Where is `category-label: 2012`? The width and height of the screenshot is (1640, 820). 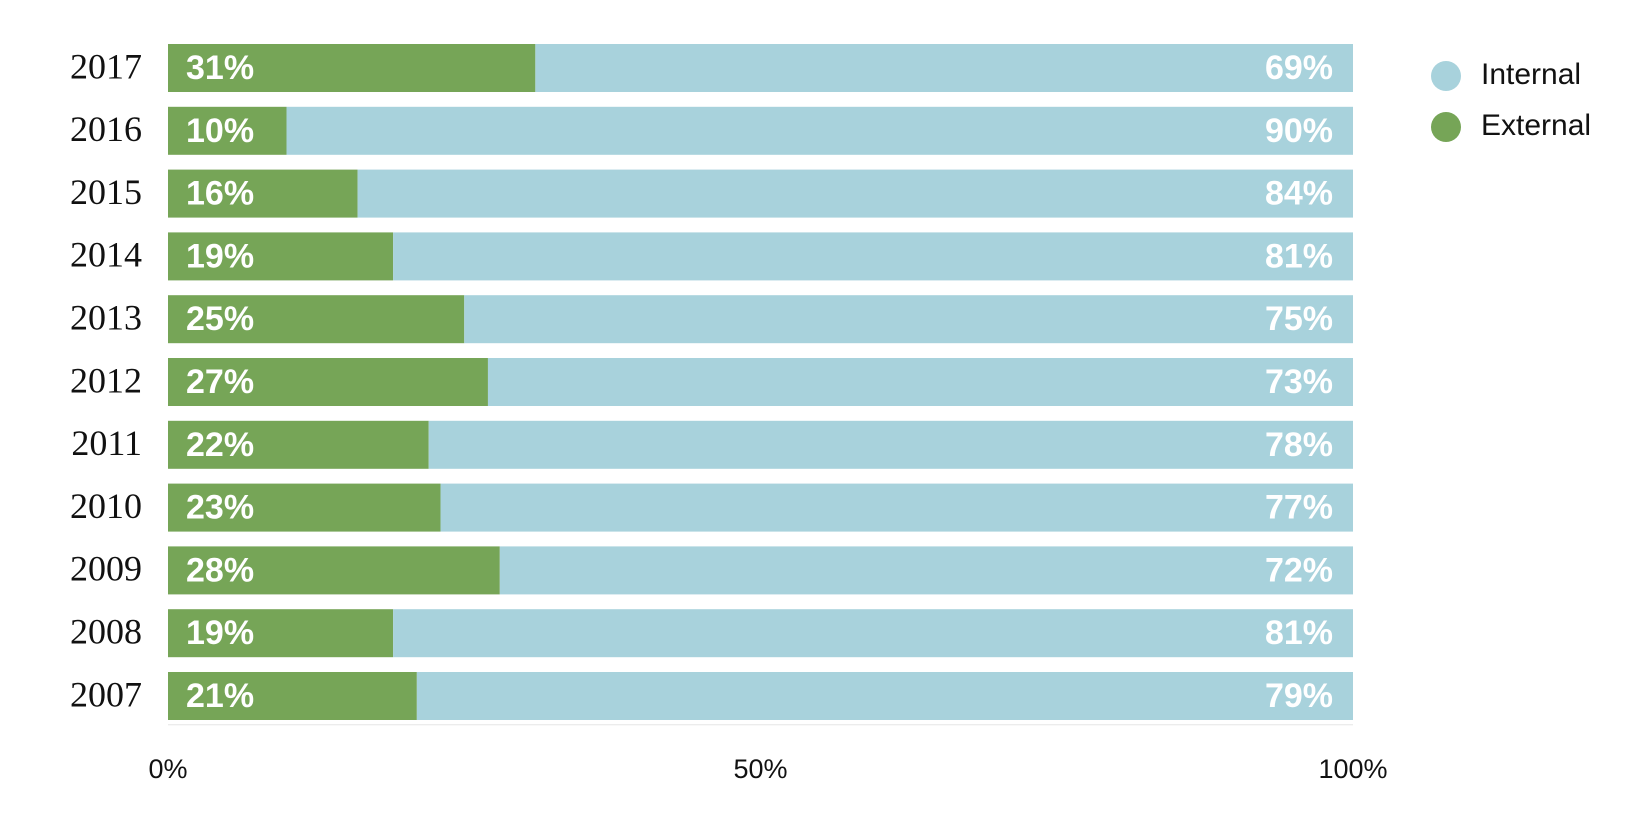 category-label: 2012 is located at coordinates (106, 380).